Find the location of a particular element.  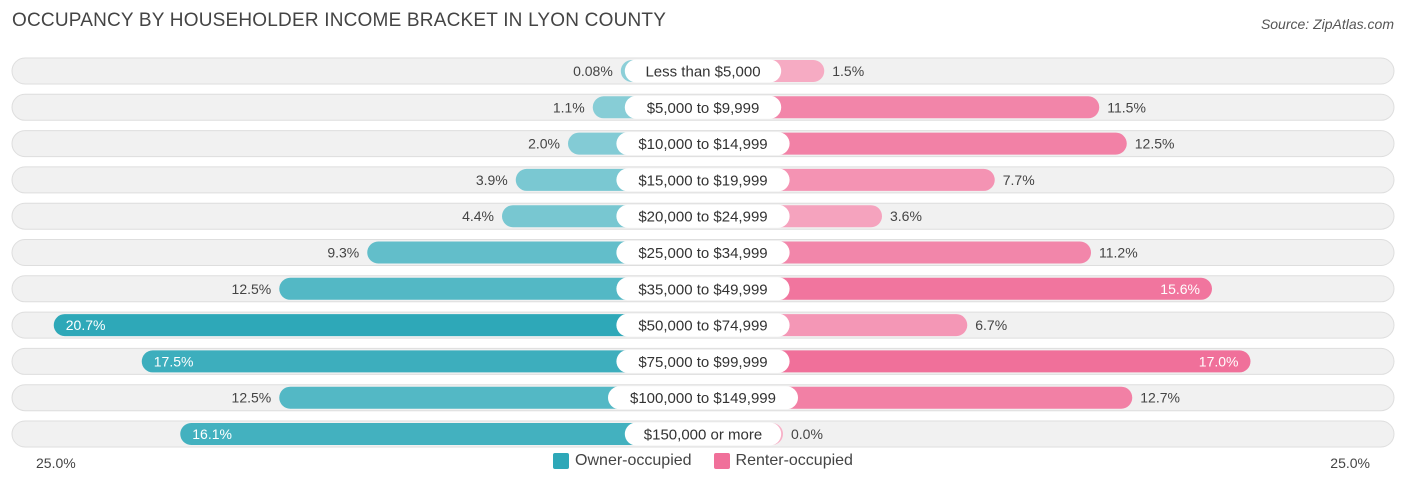

category-label: $15,000 to $19,999 is located at coordinates (702, 180).